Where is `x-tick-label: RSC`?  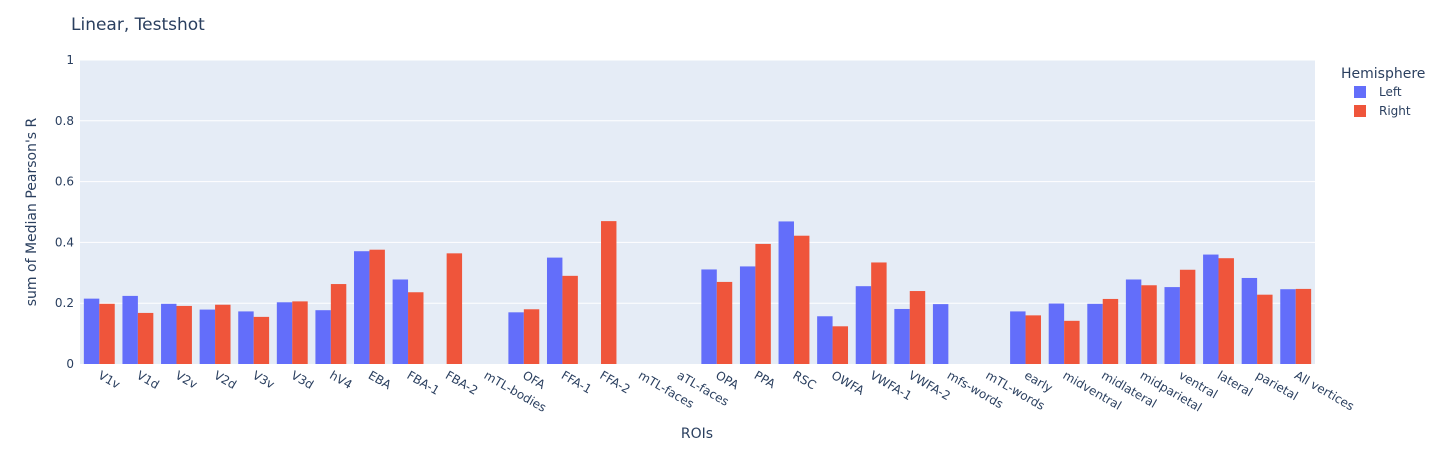
x-tick-label: RSC is located at coordinates (804, 380).